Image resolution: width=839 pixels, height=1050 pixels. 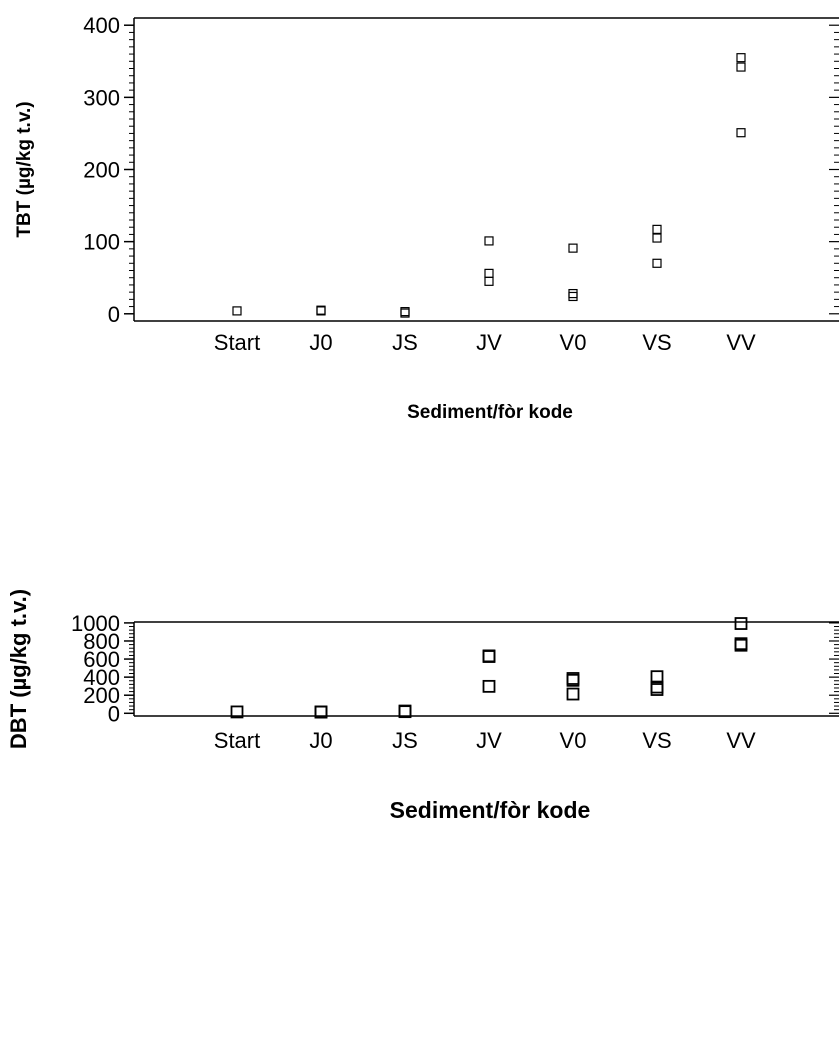 I want to click on y-tick-label: 1000, so click(x=95, y=623).